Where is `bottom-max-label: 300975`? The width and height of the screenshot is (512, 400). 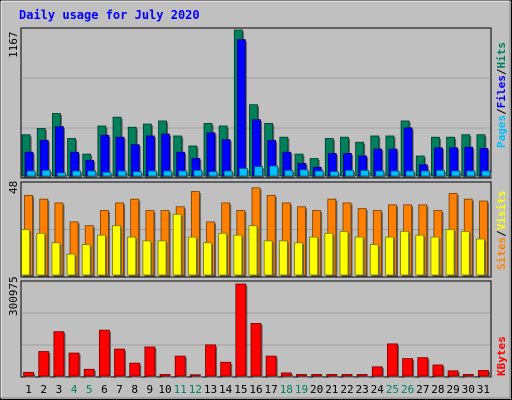
bottom-max-label: 300975 is located at coordinates (13, 296).